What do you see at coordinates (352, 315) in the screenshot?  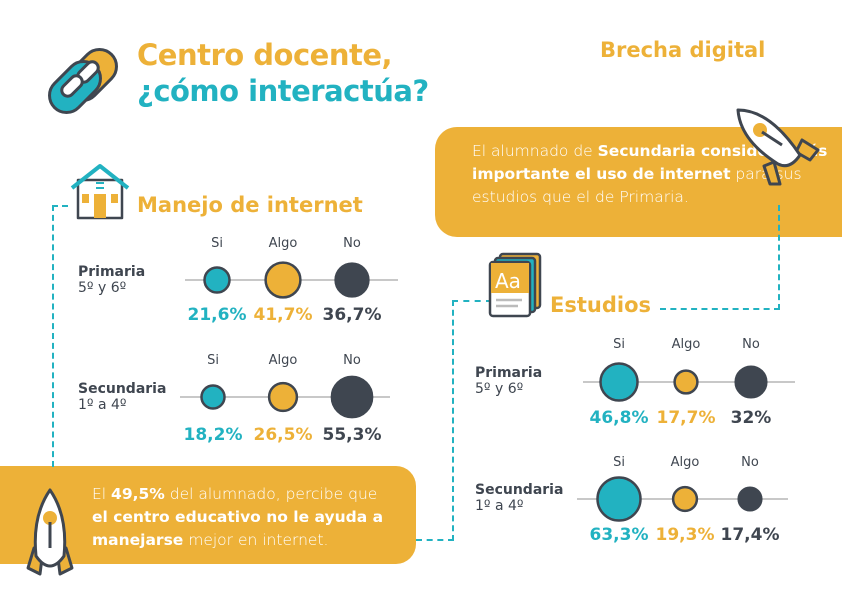 I see `value-label: 36,7%` at bounding box center [352, 315].